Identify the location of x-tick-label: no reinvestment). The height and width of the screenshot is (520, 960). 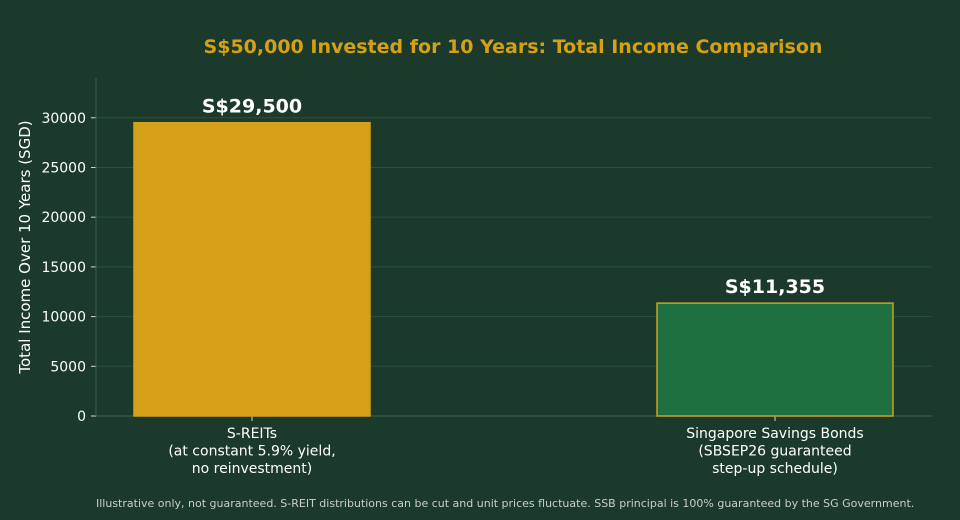
(252, 469).